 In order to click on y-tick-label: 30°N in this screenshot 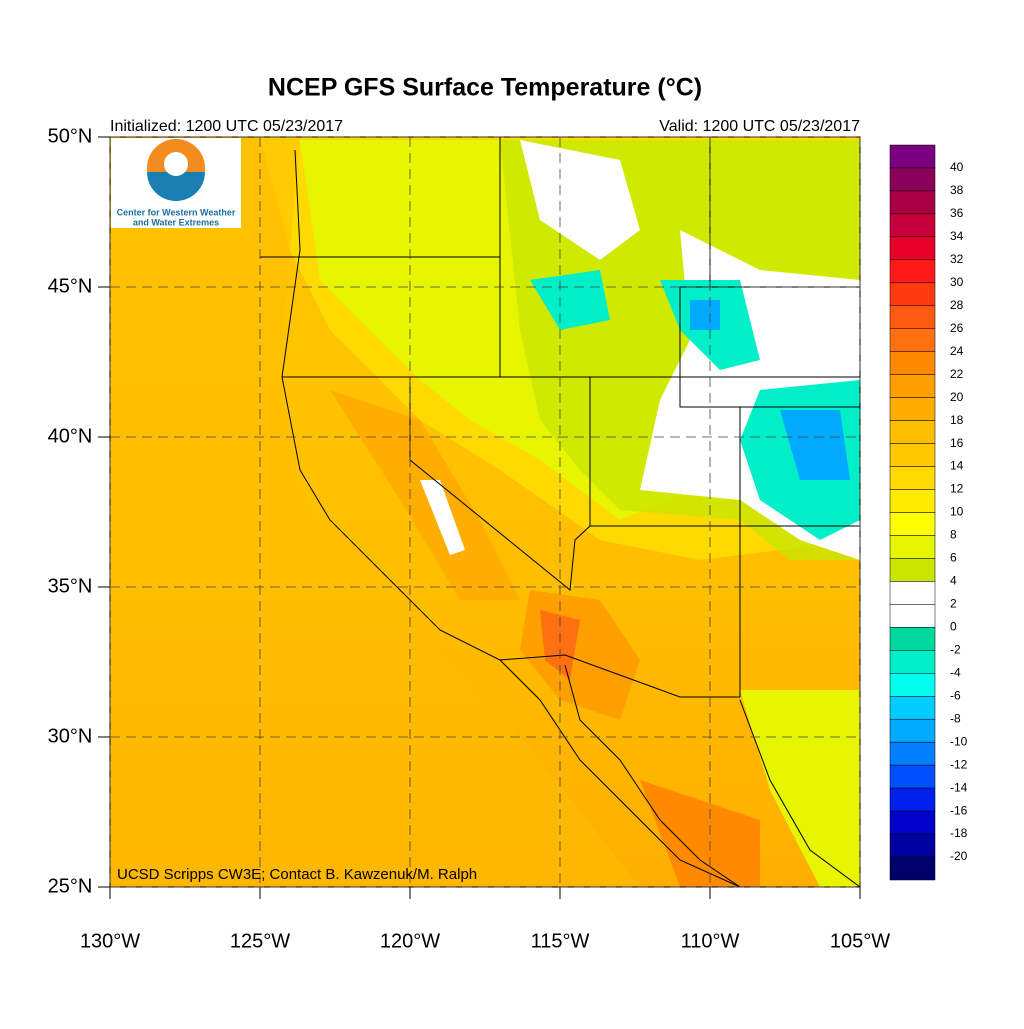, I will do `click(70, 736)`.